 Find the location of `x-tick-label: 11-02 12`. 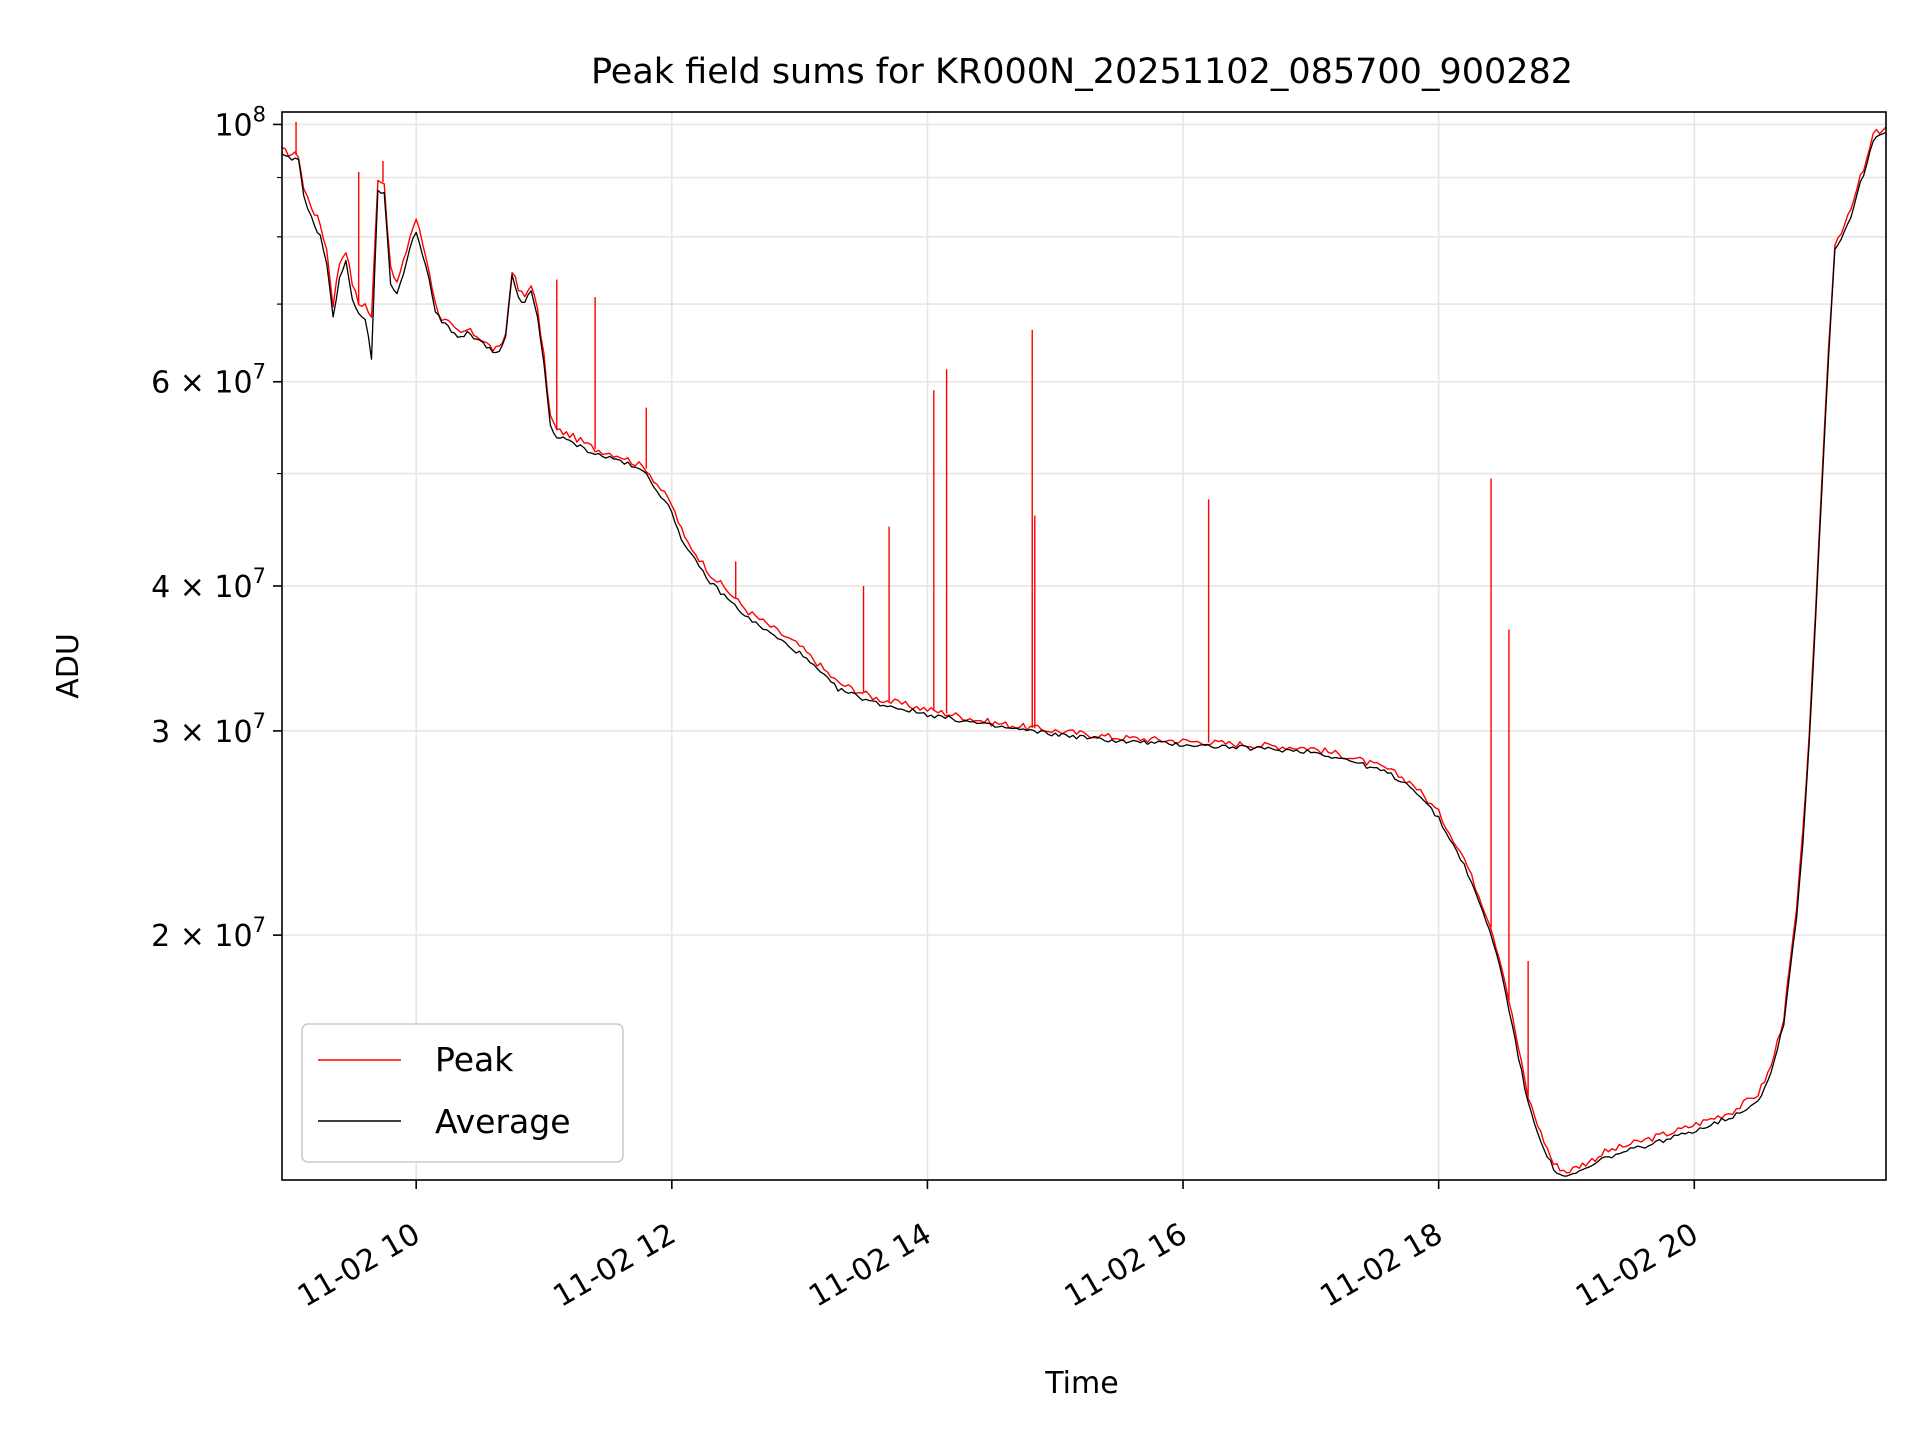

x-tick-label: 11-02 12 is located at coordinates (614, 1266).